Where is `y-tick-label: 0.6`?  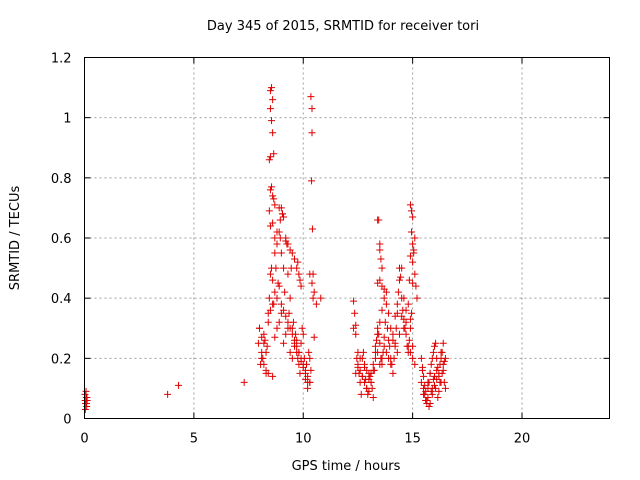
y-tick-label: 0.6 is located at coordinates (61, 239).